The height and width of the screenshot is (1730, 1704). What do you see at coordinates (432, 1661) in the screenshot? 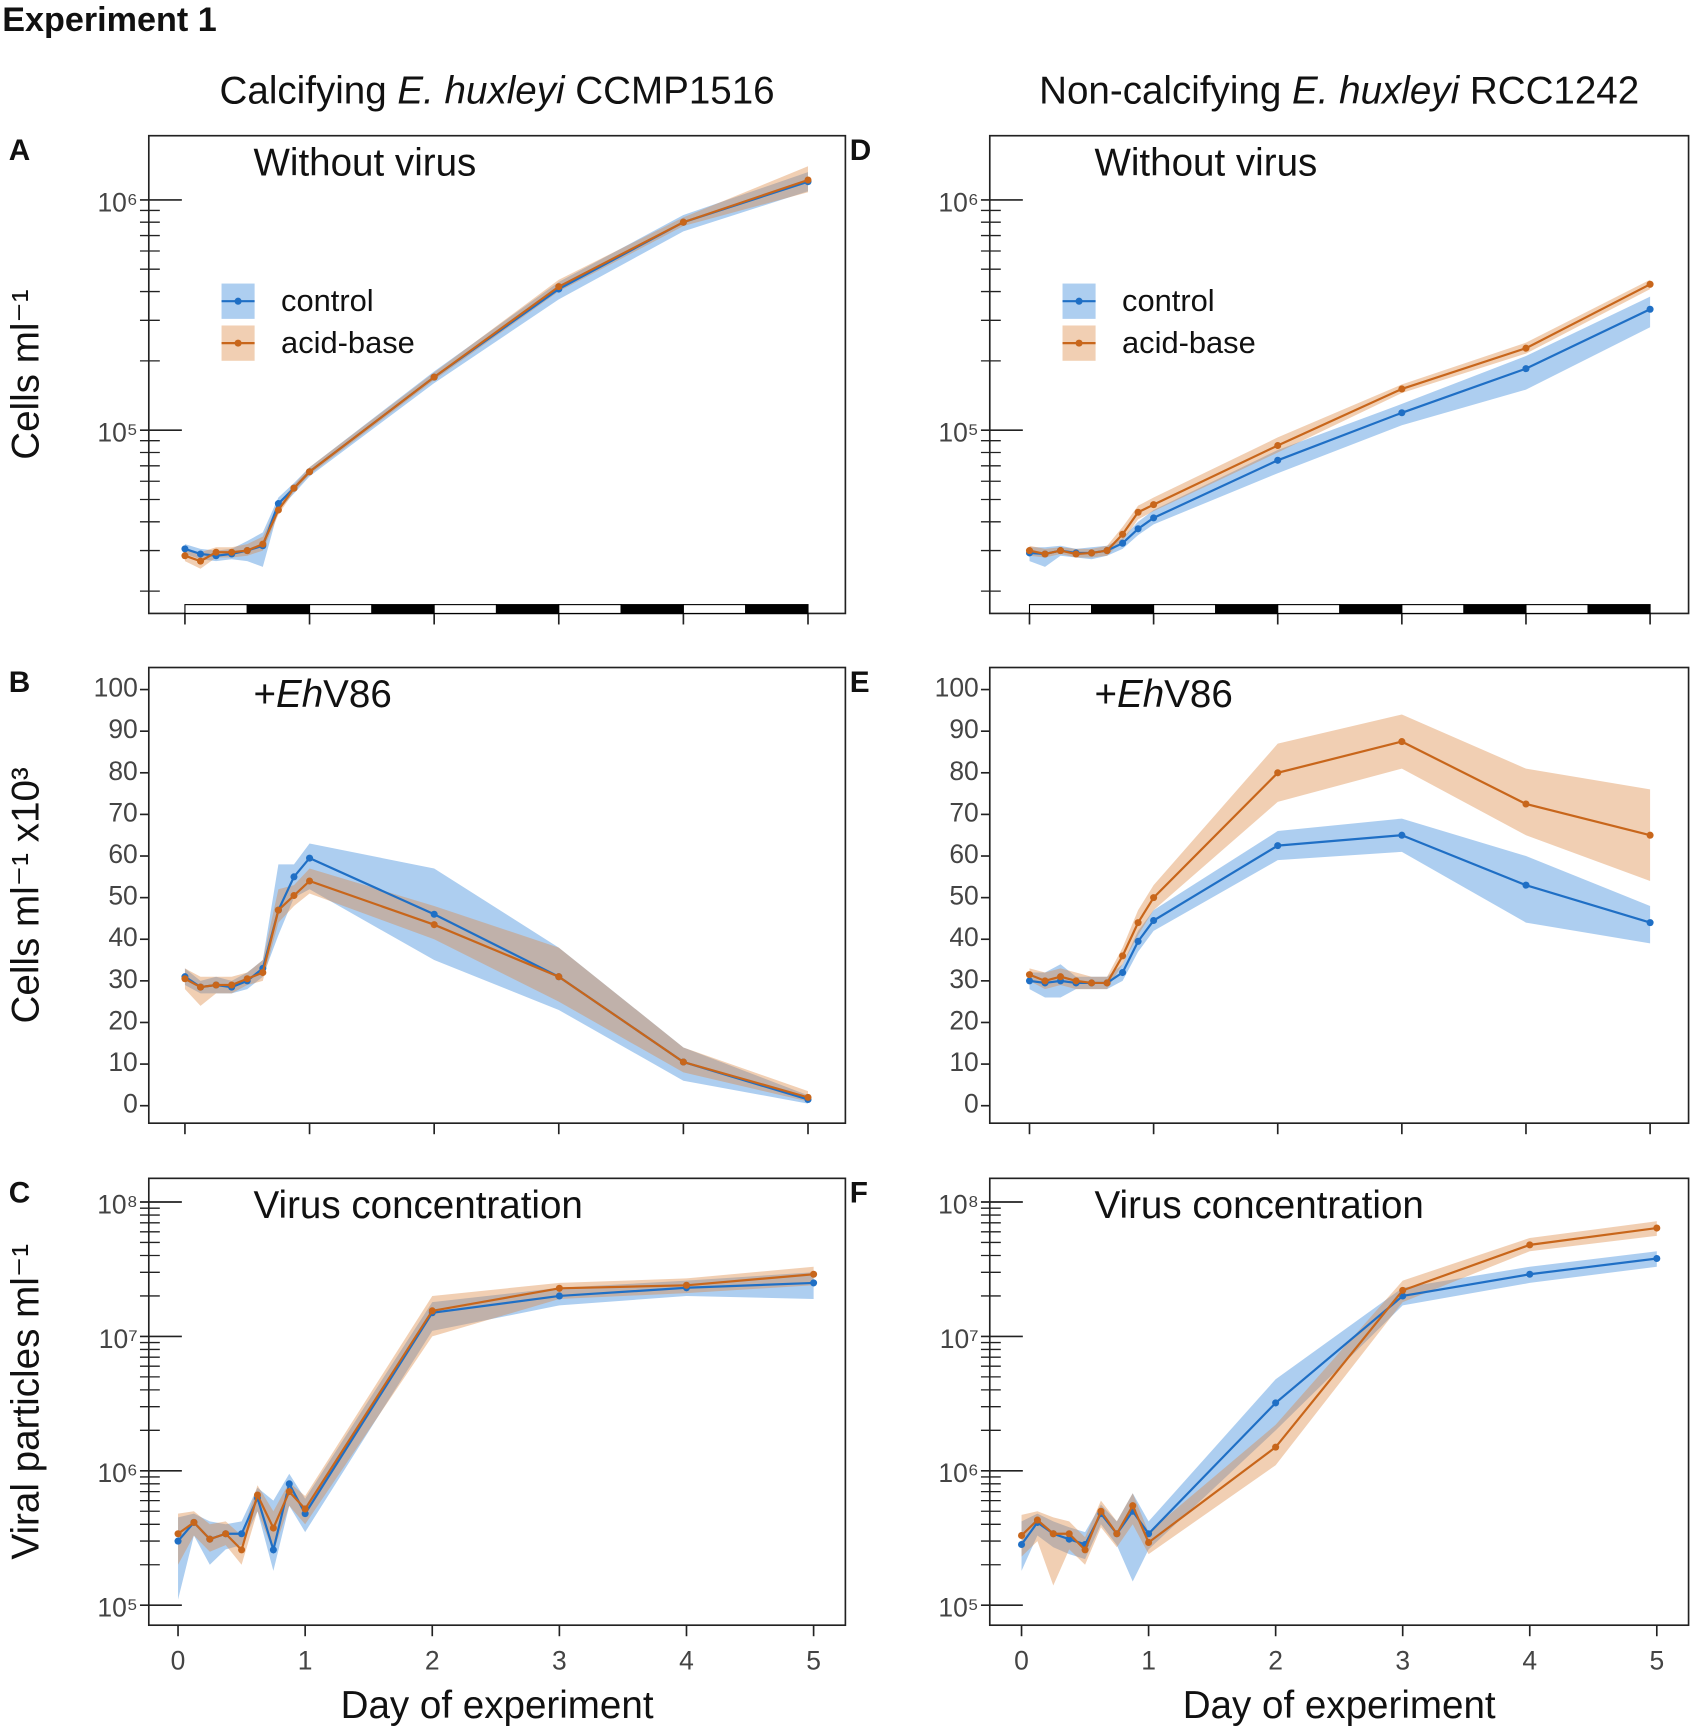
I see `x-tick-label: 2` at bounding box center [432, 1661].